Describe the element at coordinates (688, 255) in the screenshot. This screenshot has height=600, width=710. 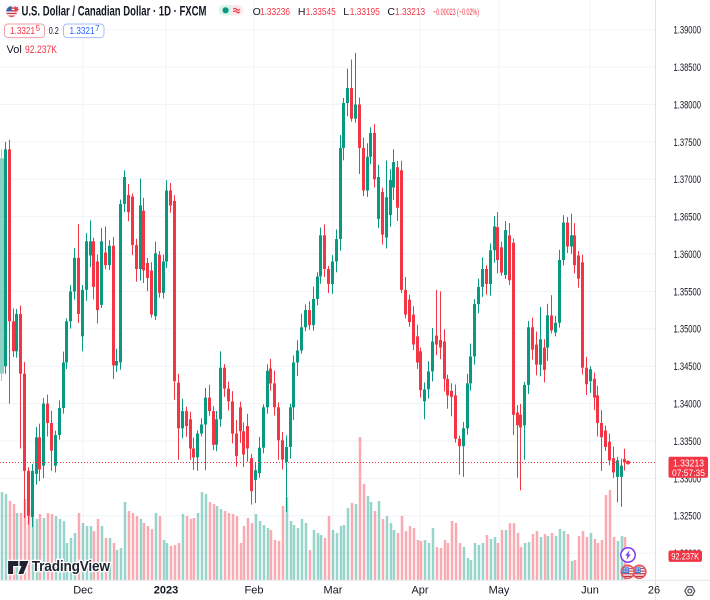
I see `svg-text: 1.36000` at that location.